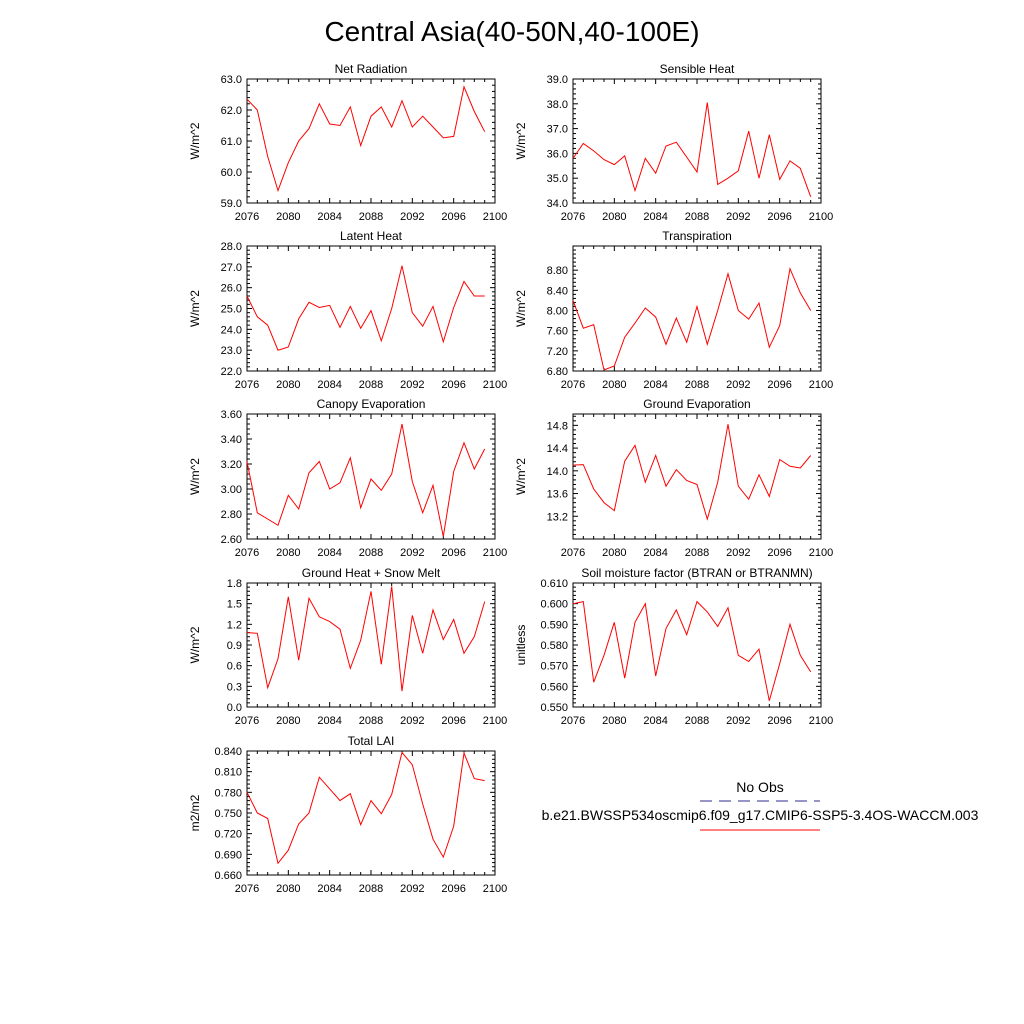 The width and height of the screenshot is (1024, 1024). What do you see at coordinates (557, 495) in the screenshot?
I see `y-tick-label: 13.6` at bounding box center [557, 495].